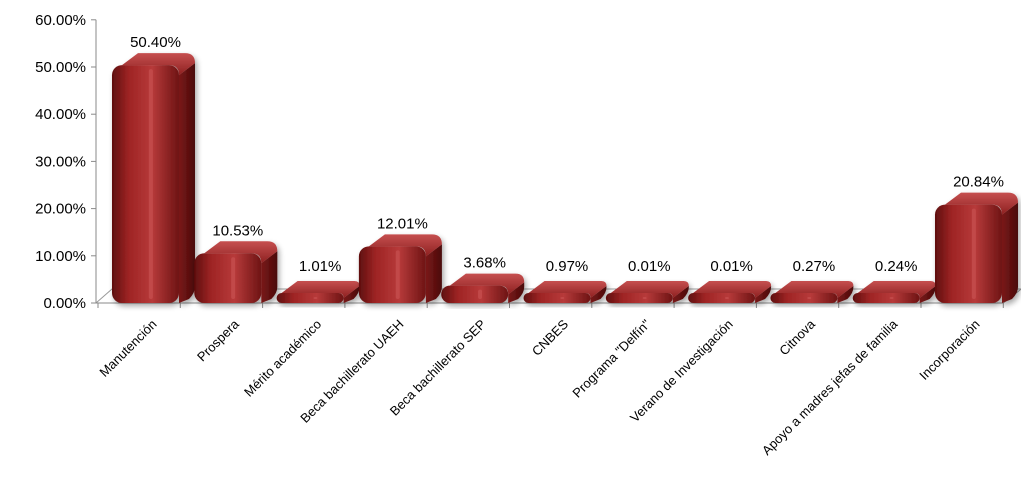 Image resolution: width=1021 pixels, height=501 pixels. Describe the element at coordinates (60, 114) in the screenshot. I see `y-tick-label: 40.00%` at that location.